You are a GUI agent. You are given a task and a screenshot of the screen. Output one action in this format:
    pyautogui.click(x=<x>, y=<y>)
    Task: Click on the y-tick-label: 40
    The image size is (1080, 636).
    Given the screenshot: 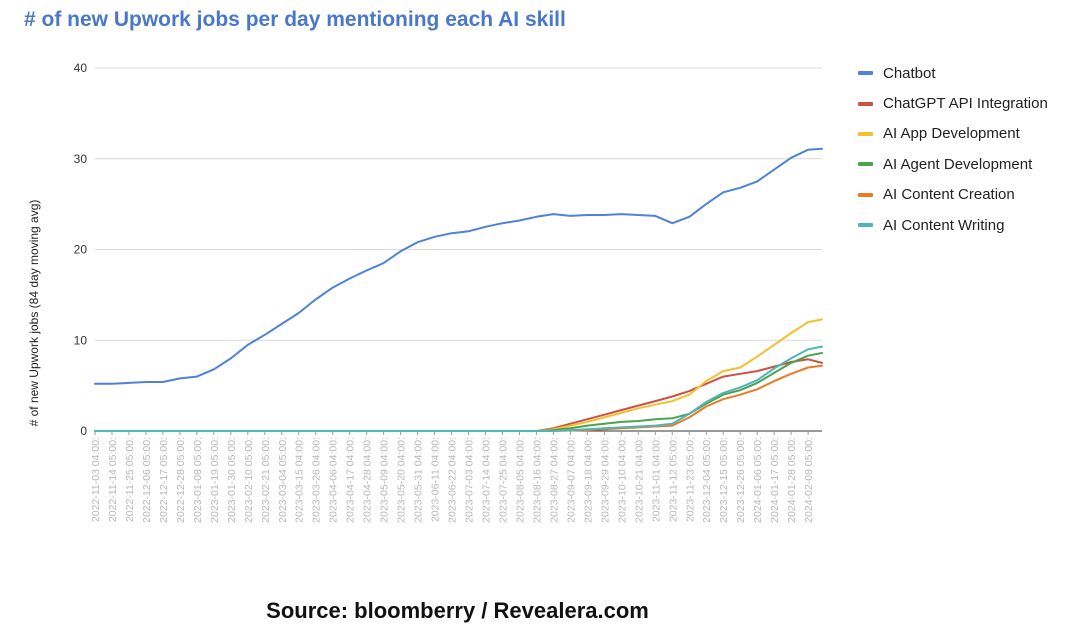 What is the action you would take?
    pyautogui.click(x=81, y=68)
    